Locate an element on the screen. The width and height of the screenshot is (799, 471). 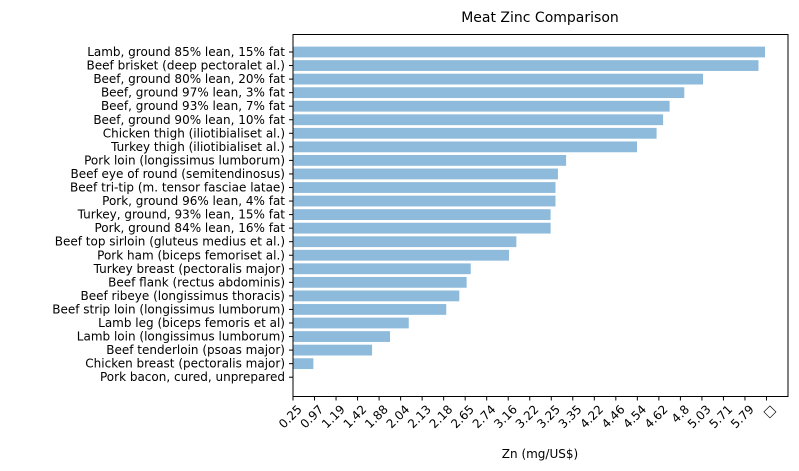
x-tick-label: 1.88 is located at coordinates (376, 416).